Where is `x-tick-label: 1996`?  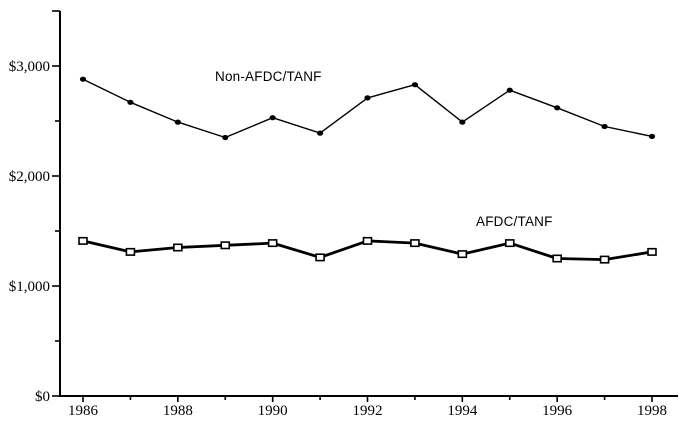 x-tick-label: 1996 is located at coordinates (557, 411).